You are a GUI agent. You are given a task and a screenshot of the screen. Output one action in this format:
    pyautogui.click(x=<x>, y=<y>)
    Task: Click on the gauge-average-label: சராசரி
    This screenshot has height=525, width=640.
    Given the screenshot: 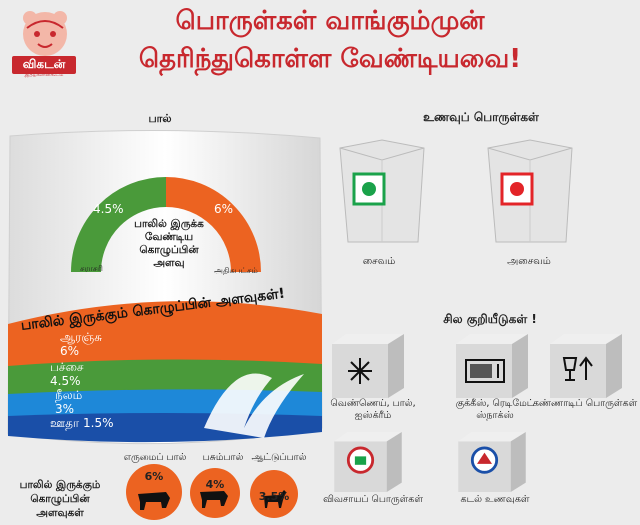 What is the action you would take?
    pyautogui.click(x=91, y=268)
    